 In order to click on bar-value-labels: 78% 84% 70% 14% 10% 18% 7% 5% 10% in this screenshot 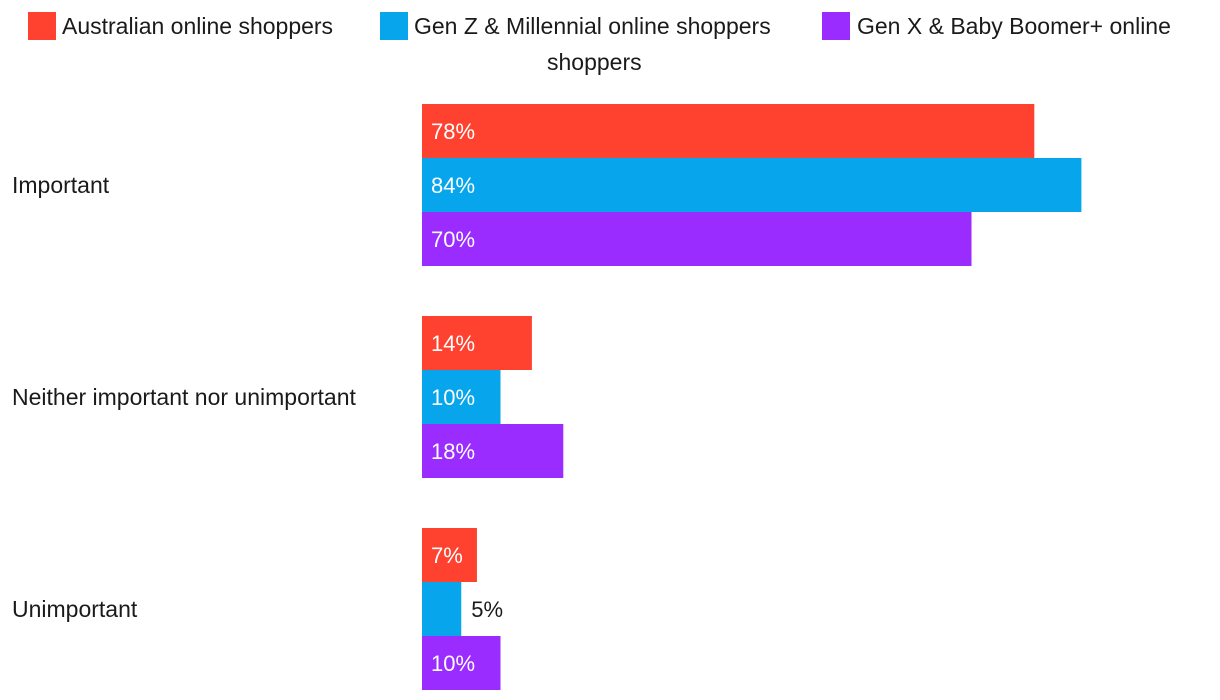, I will do `click(467, 397)`.